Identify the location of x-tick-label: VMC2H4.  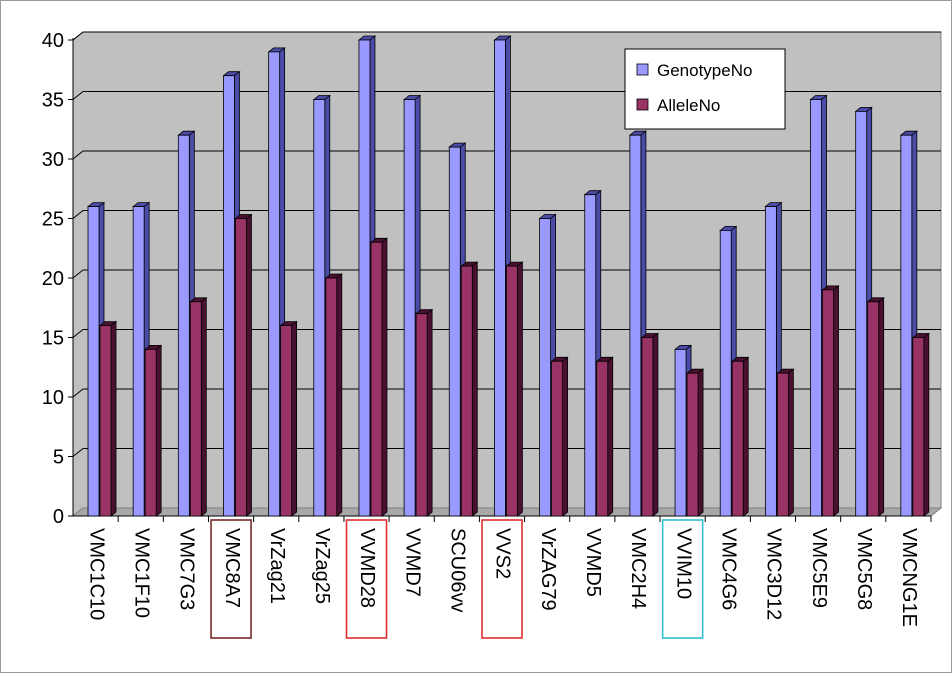
(638, 568).